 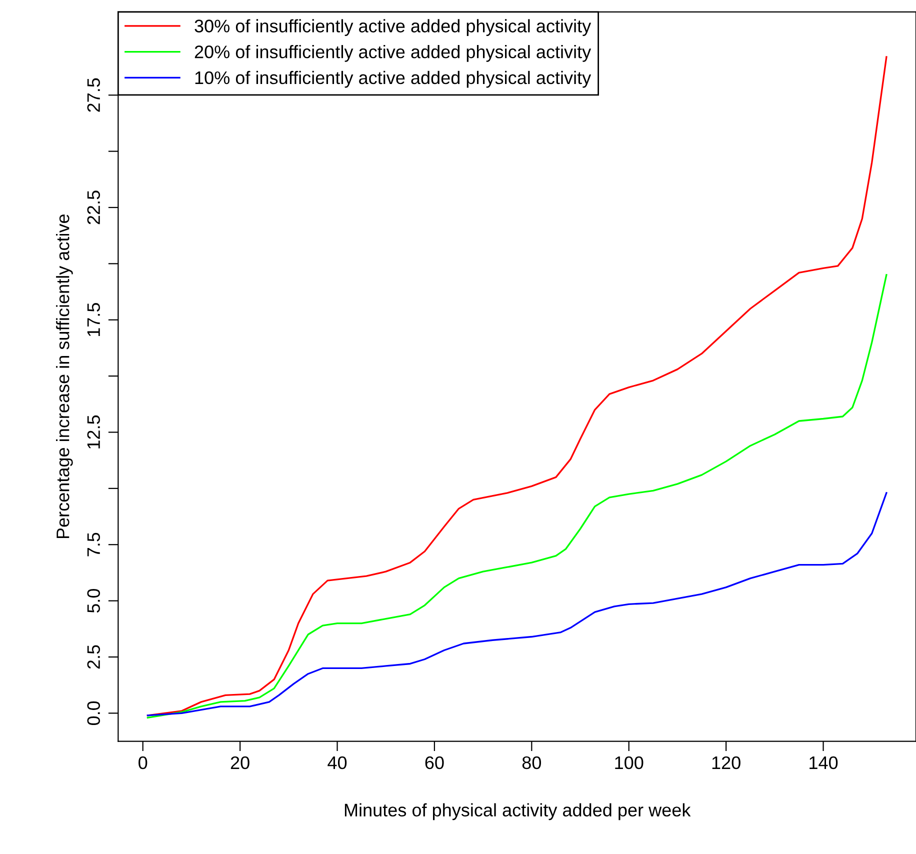 What do you see at coordinates (64, 376) in the screenshot?
I see `y-axis-title: Percentage increase in sufficiently active` at bounding box center [64, 376].